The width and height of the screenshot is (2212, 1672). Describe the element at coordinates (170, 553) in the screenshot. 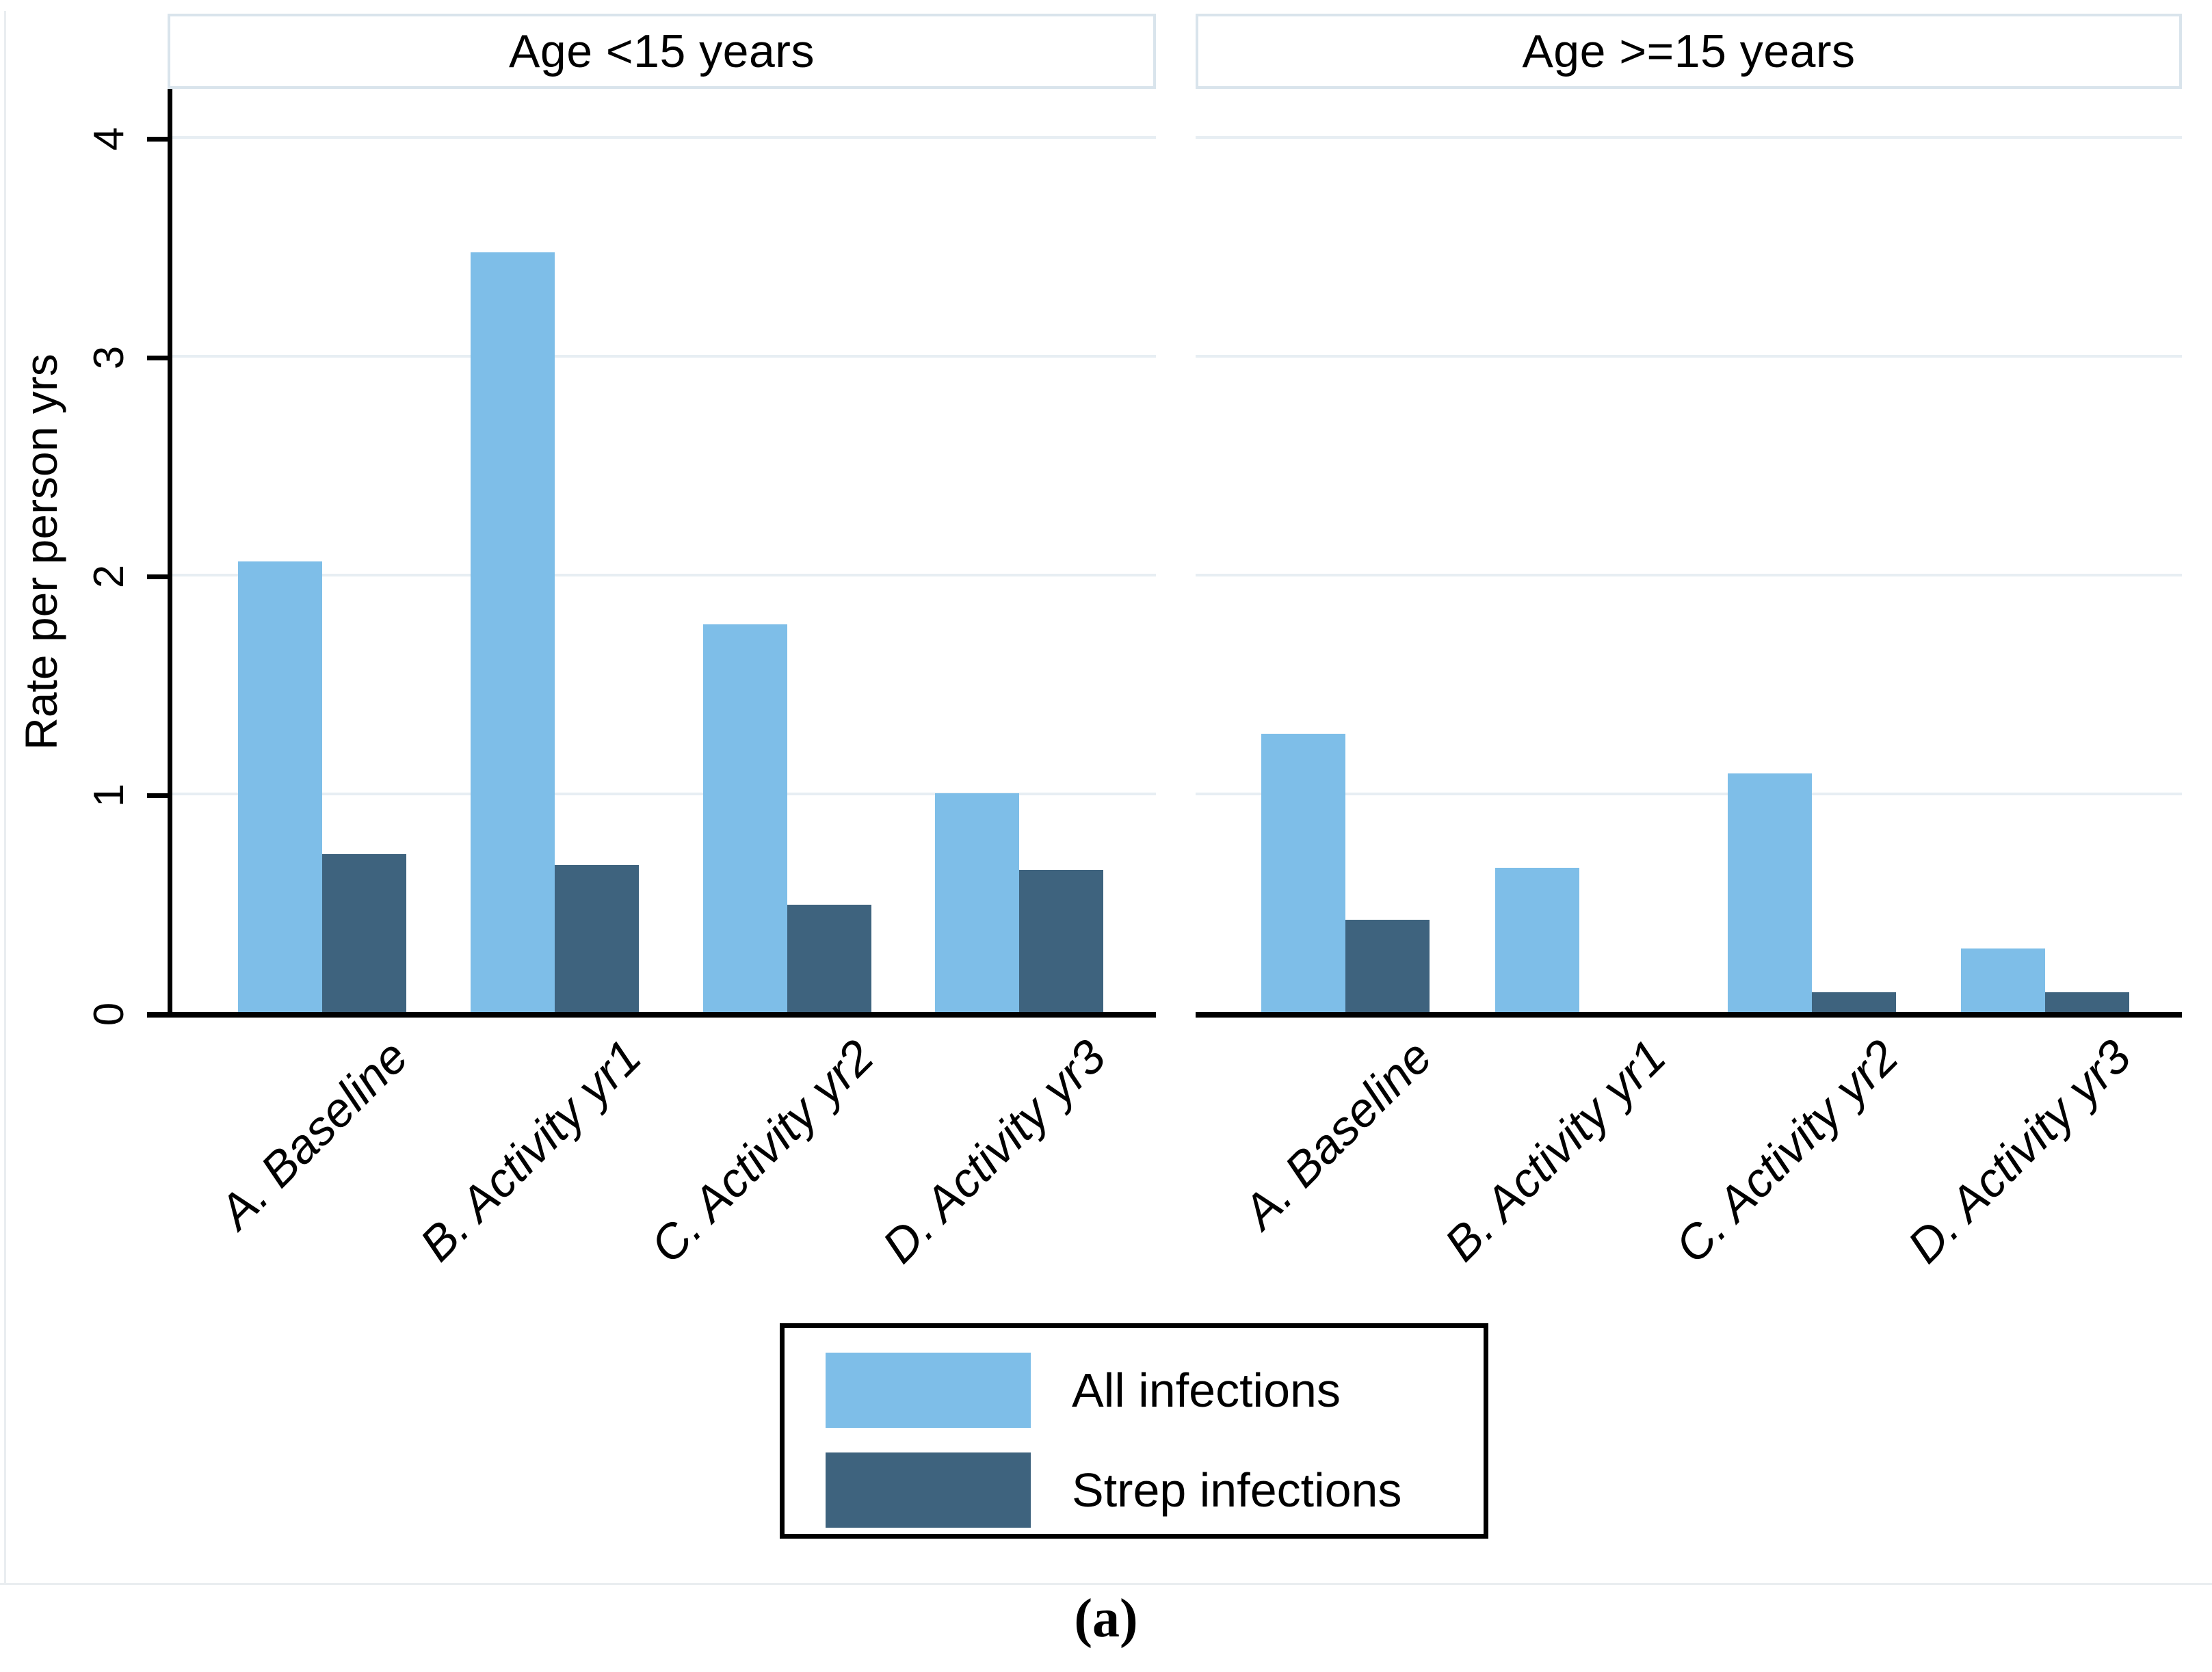

I see `y-axis-line` at that location.